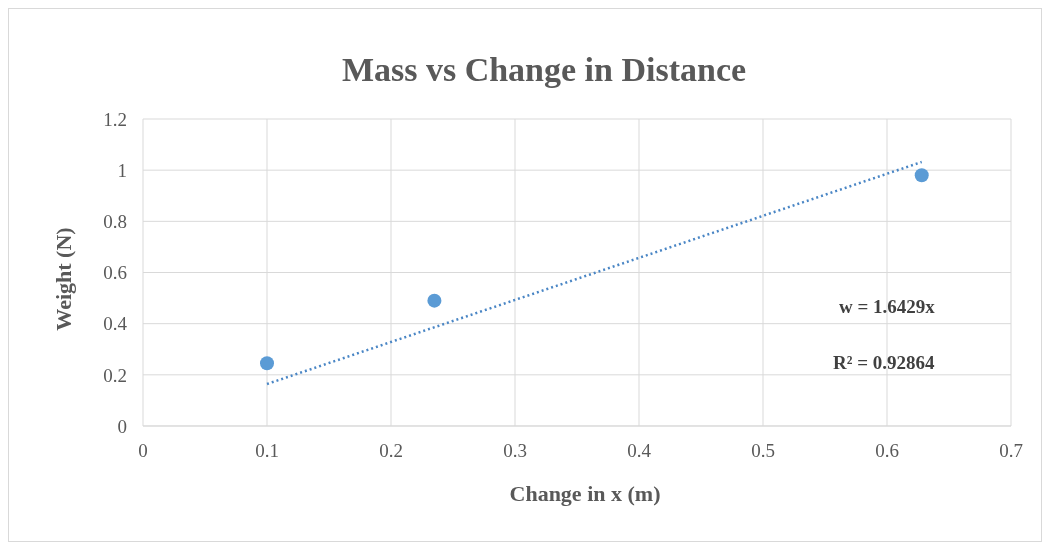 Image resolution: width=1050 pixels, height=542 pixels. I want to click on chart-title: Mass vs Change in Distance, so click(544, 70).